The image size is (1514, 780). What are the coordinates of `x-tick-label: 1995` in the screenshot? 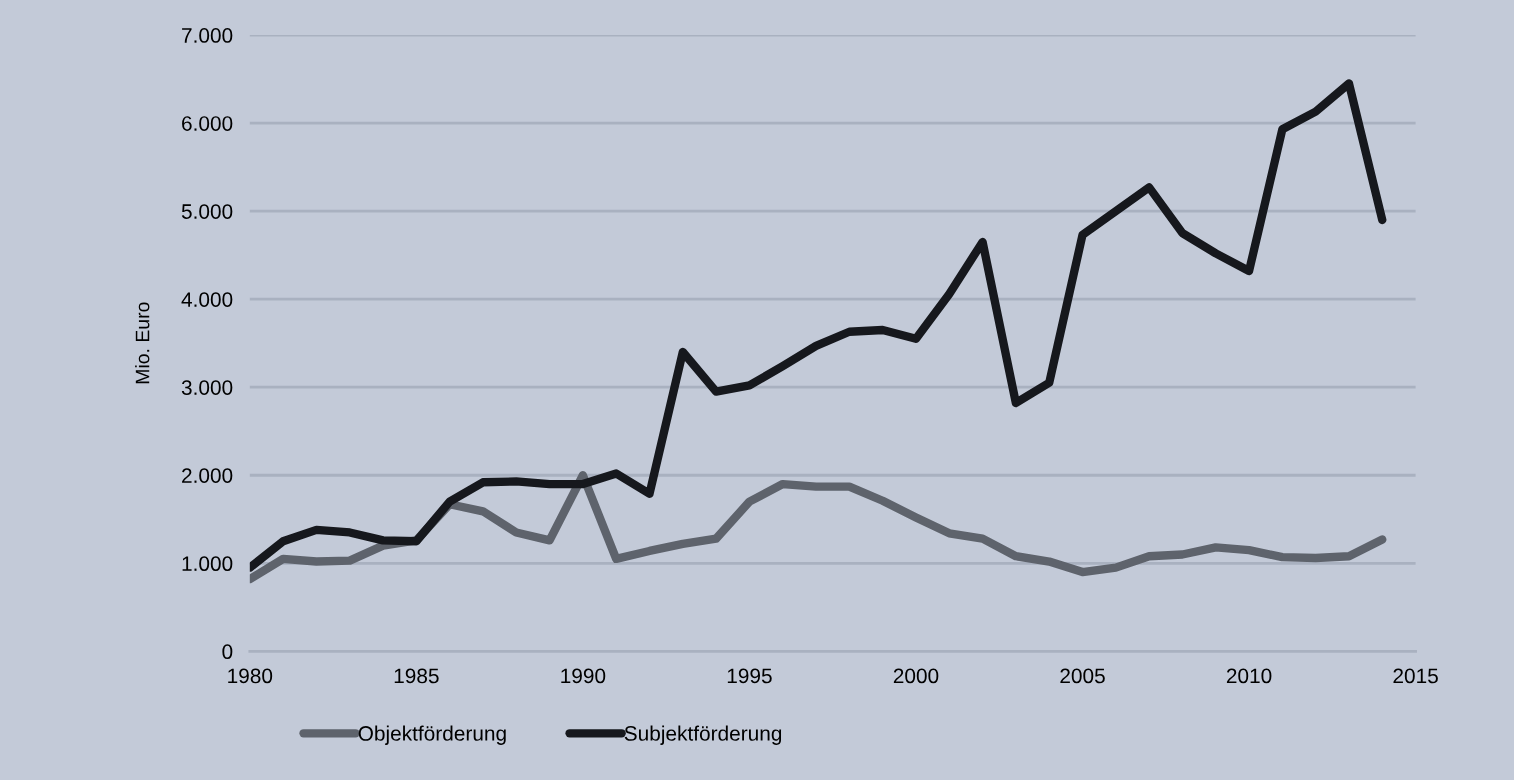 It's located at (749, 676).